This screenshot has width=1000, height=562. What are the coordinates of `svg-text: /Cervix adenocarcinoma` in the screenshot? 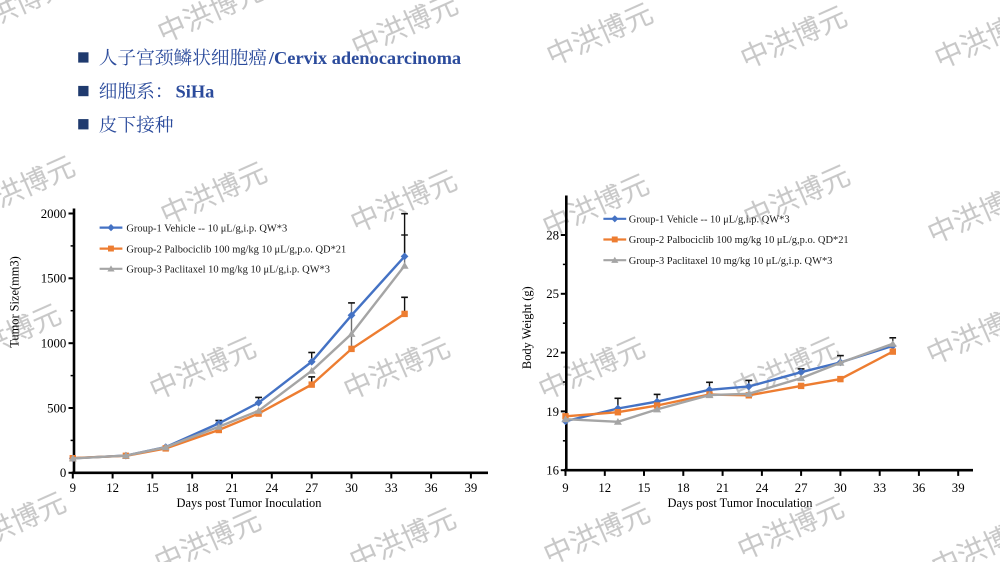 It's located at (364, 58).